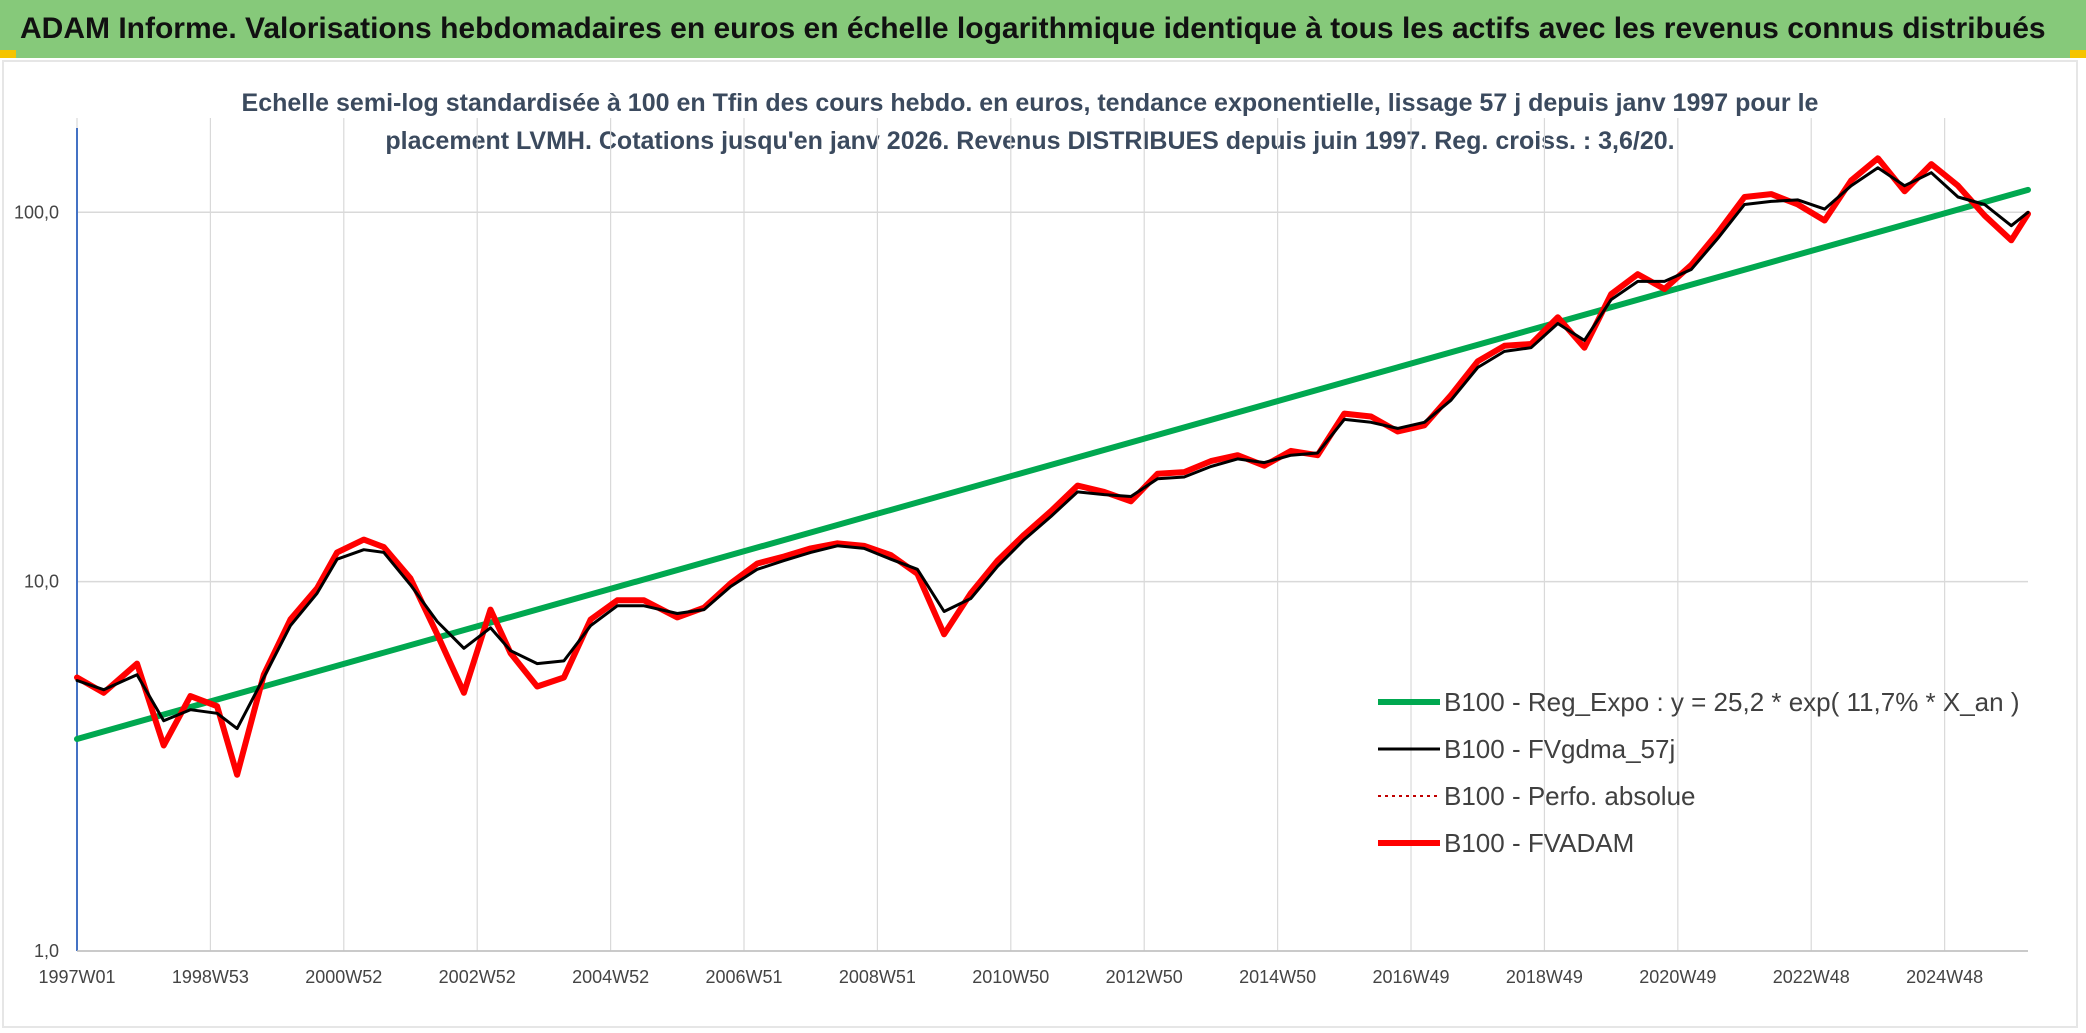 The image size is (2086, 1033). I want to click on x-tick-label: 2022W48, so click(1811, 977).